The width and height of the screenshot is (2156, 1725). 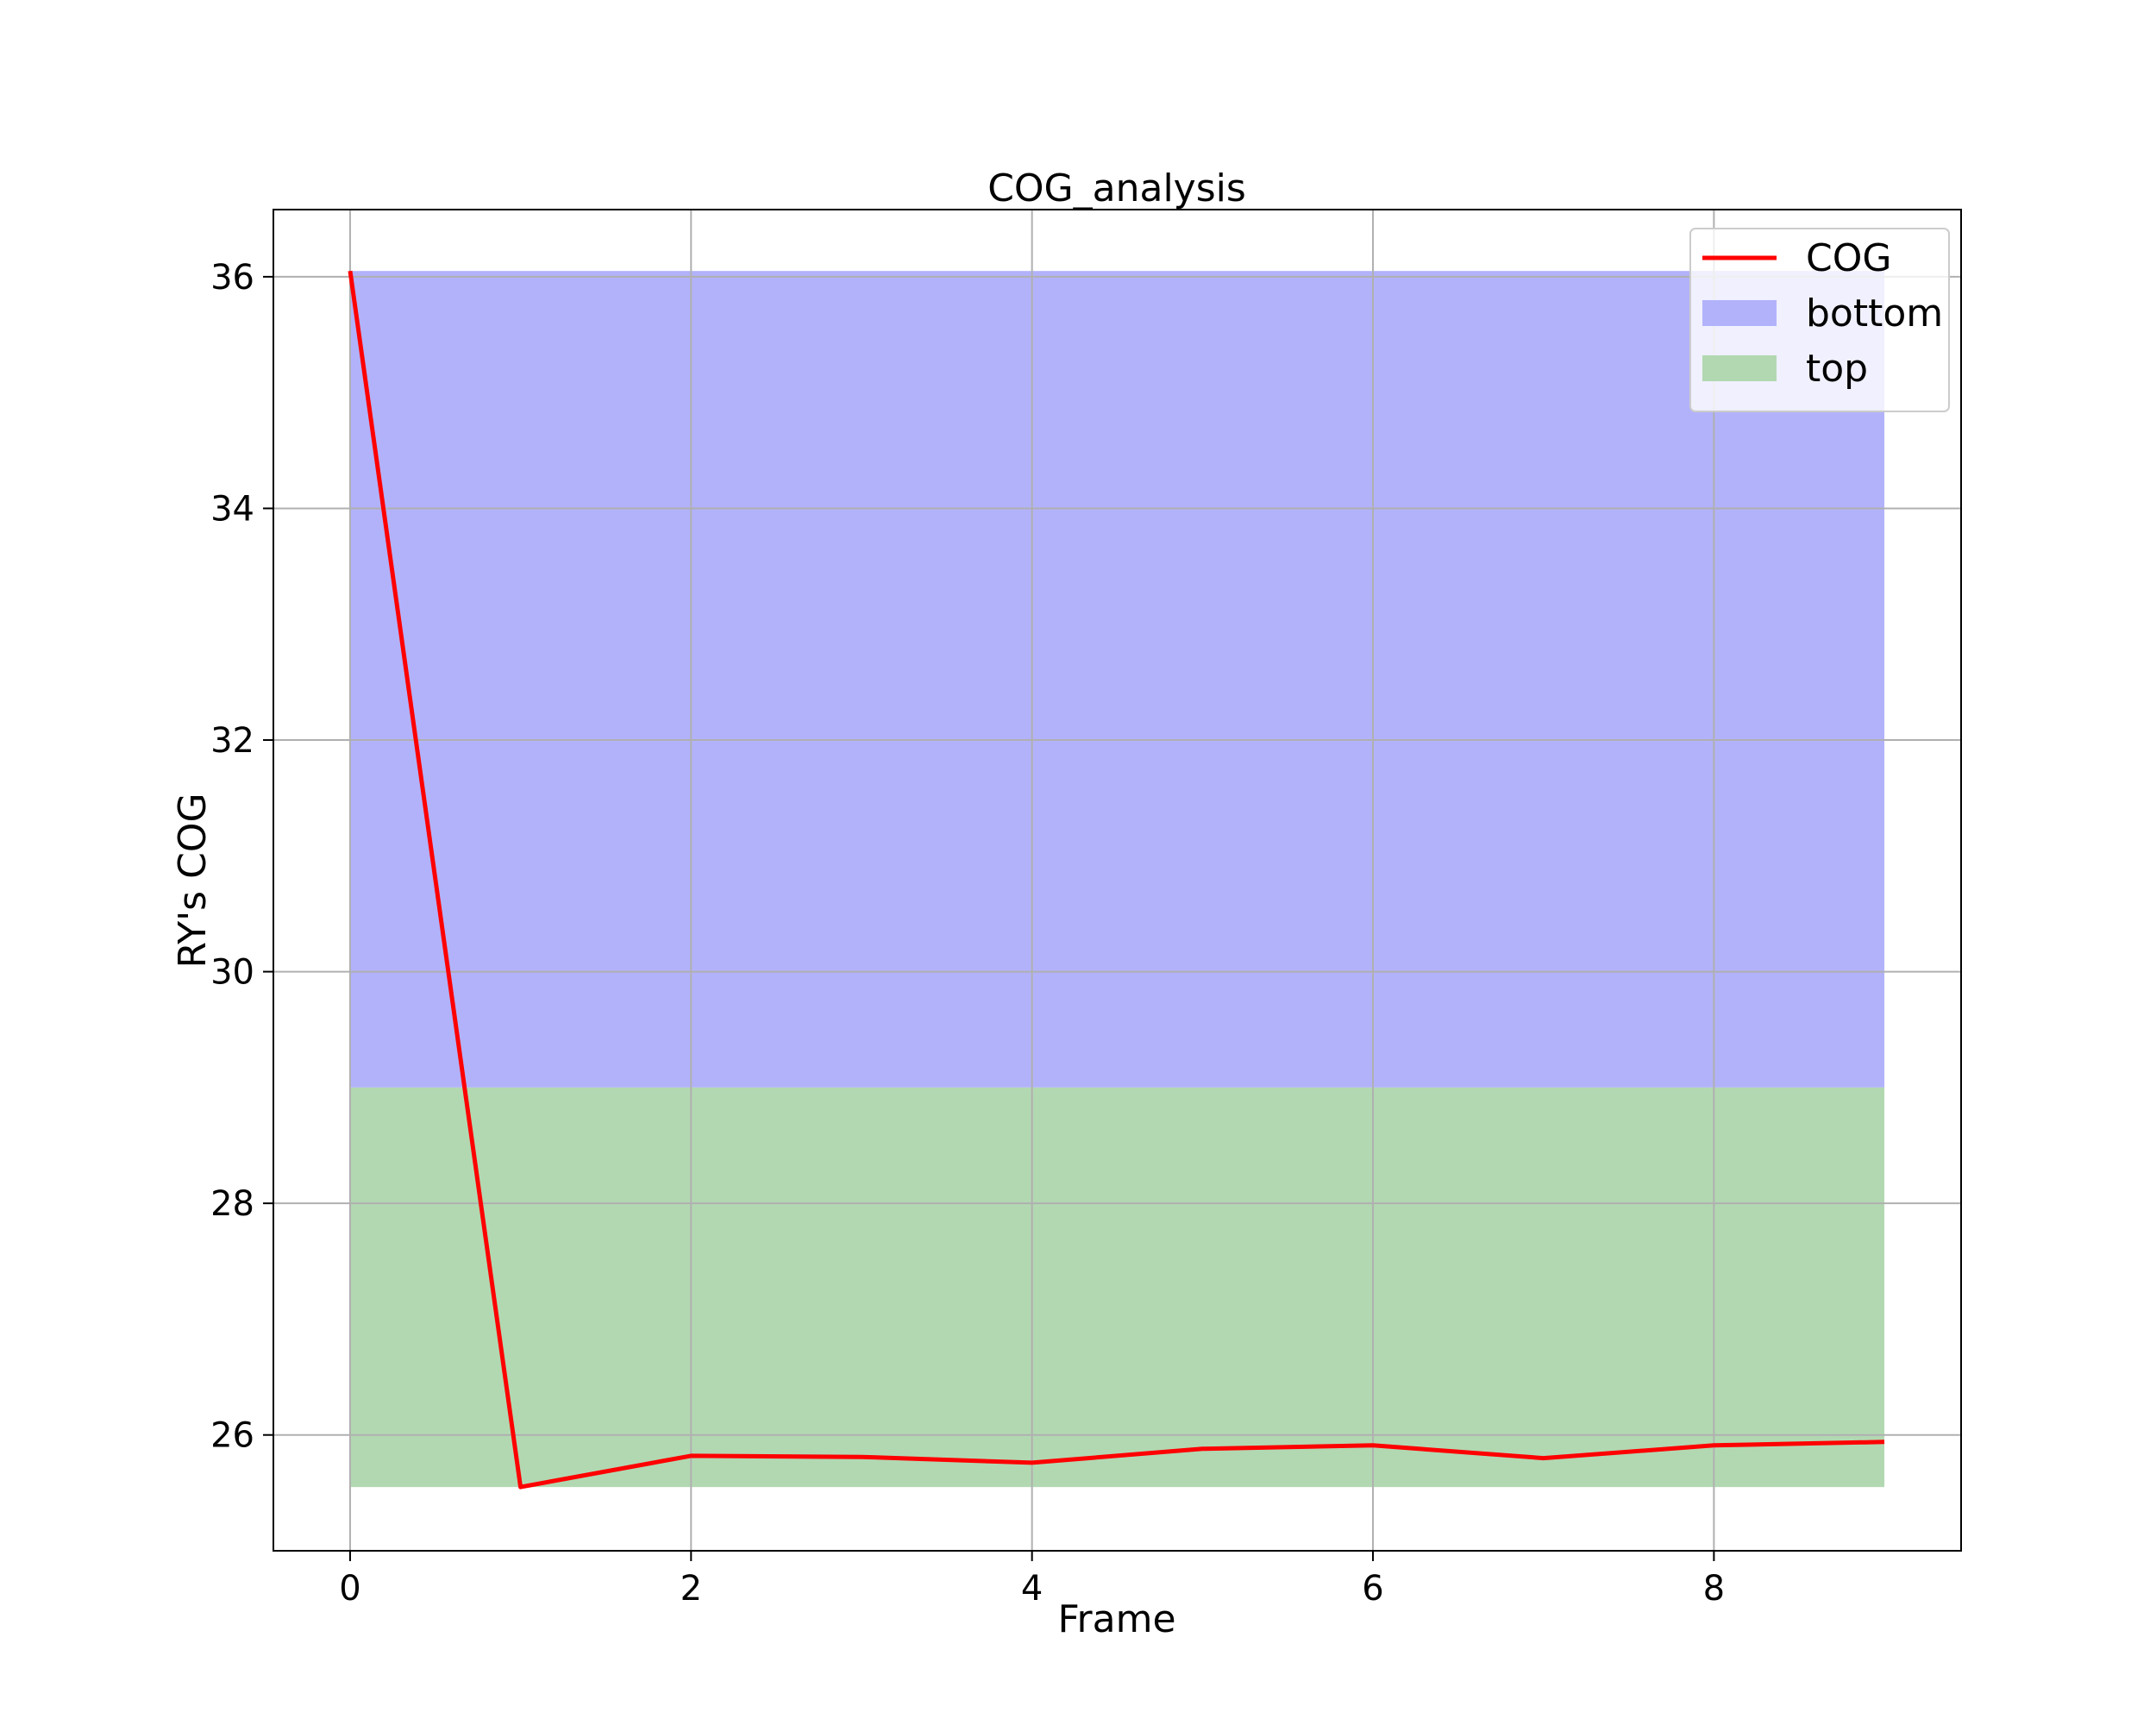 What do you see at coordinates (232, 973) in the screenshot?
I see `y-tick-label: 30` at bounding box center [232, 973].